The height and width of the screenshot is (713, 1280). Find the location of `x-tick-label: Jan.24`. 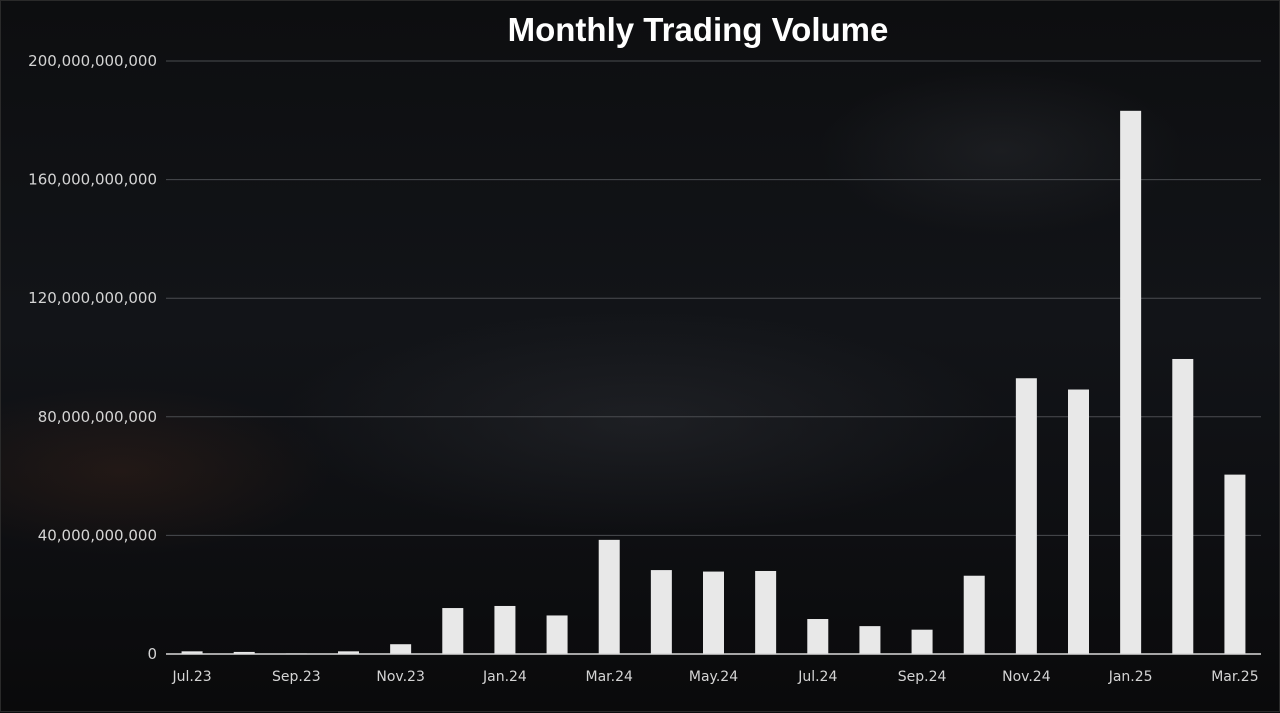

x-tick-label: Jan.24 is located at coordinates (504, 677).